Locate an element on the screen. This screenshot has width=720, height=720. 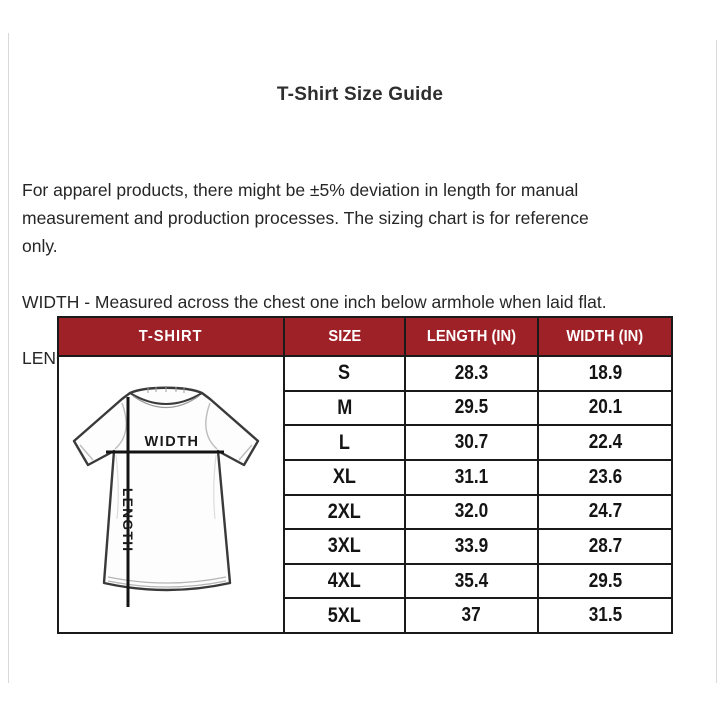
column-header-size: SIZE is located at coordinates (344, 336).